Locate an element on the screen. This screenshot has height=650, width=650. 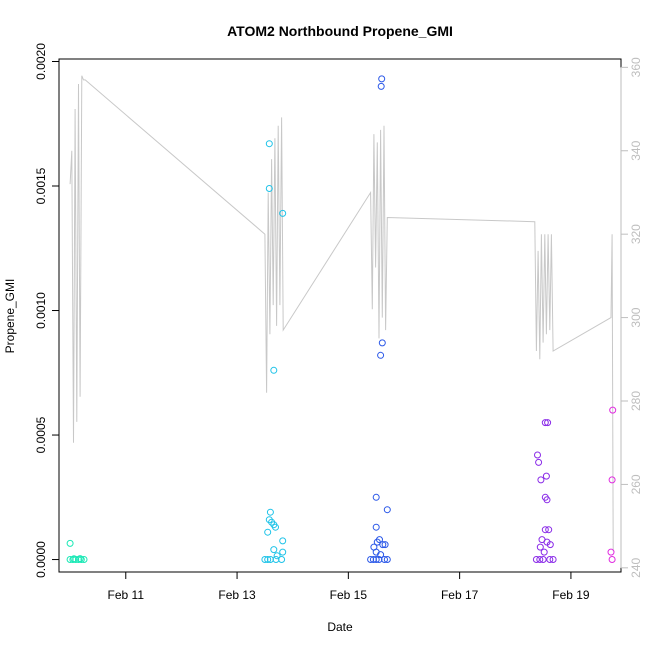
chart-title: ATOM2 Northbound Propene_GMI is located at coordinates (340, 31).